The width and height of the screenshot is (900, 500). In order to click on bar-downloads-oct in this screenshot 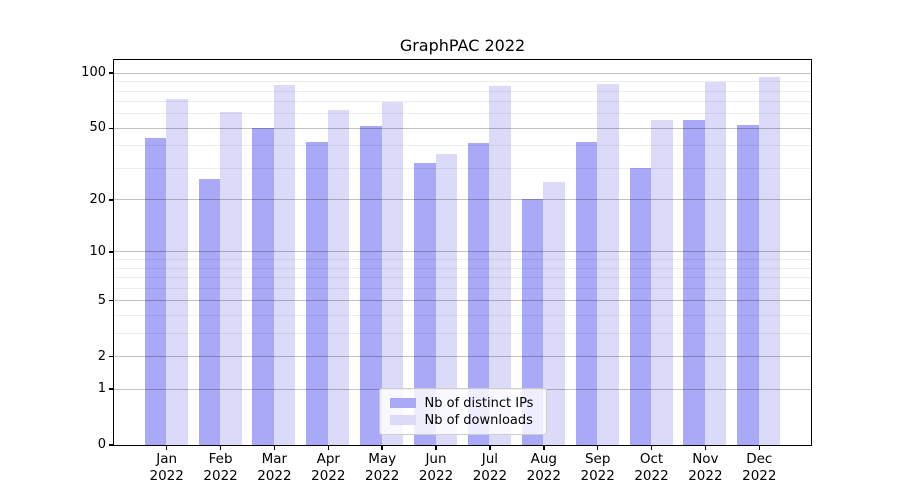, I will do `click(662, 282)`.